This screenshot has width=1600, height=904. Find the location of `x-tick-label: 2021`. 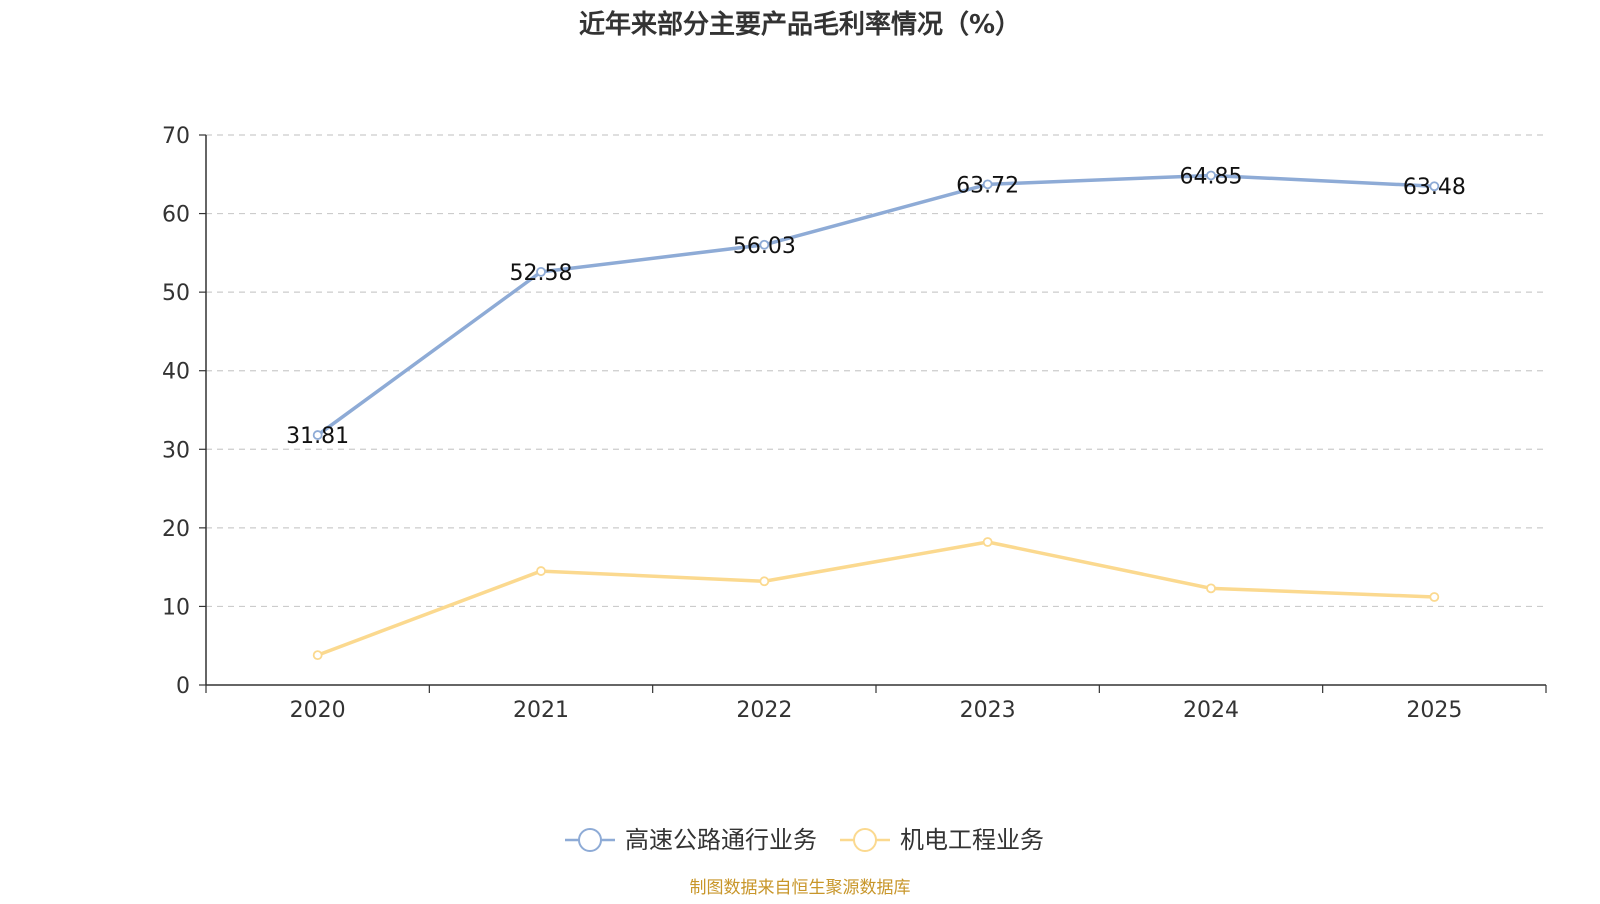

x-tick-label: 2021 is located at coordinates (541, 710).